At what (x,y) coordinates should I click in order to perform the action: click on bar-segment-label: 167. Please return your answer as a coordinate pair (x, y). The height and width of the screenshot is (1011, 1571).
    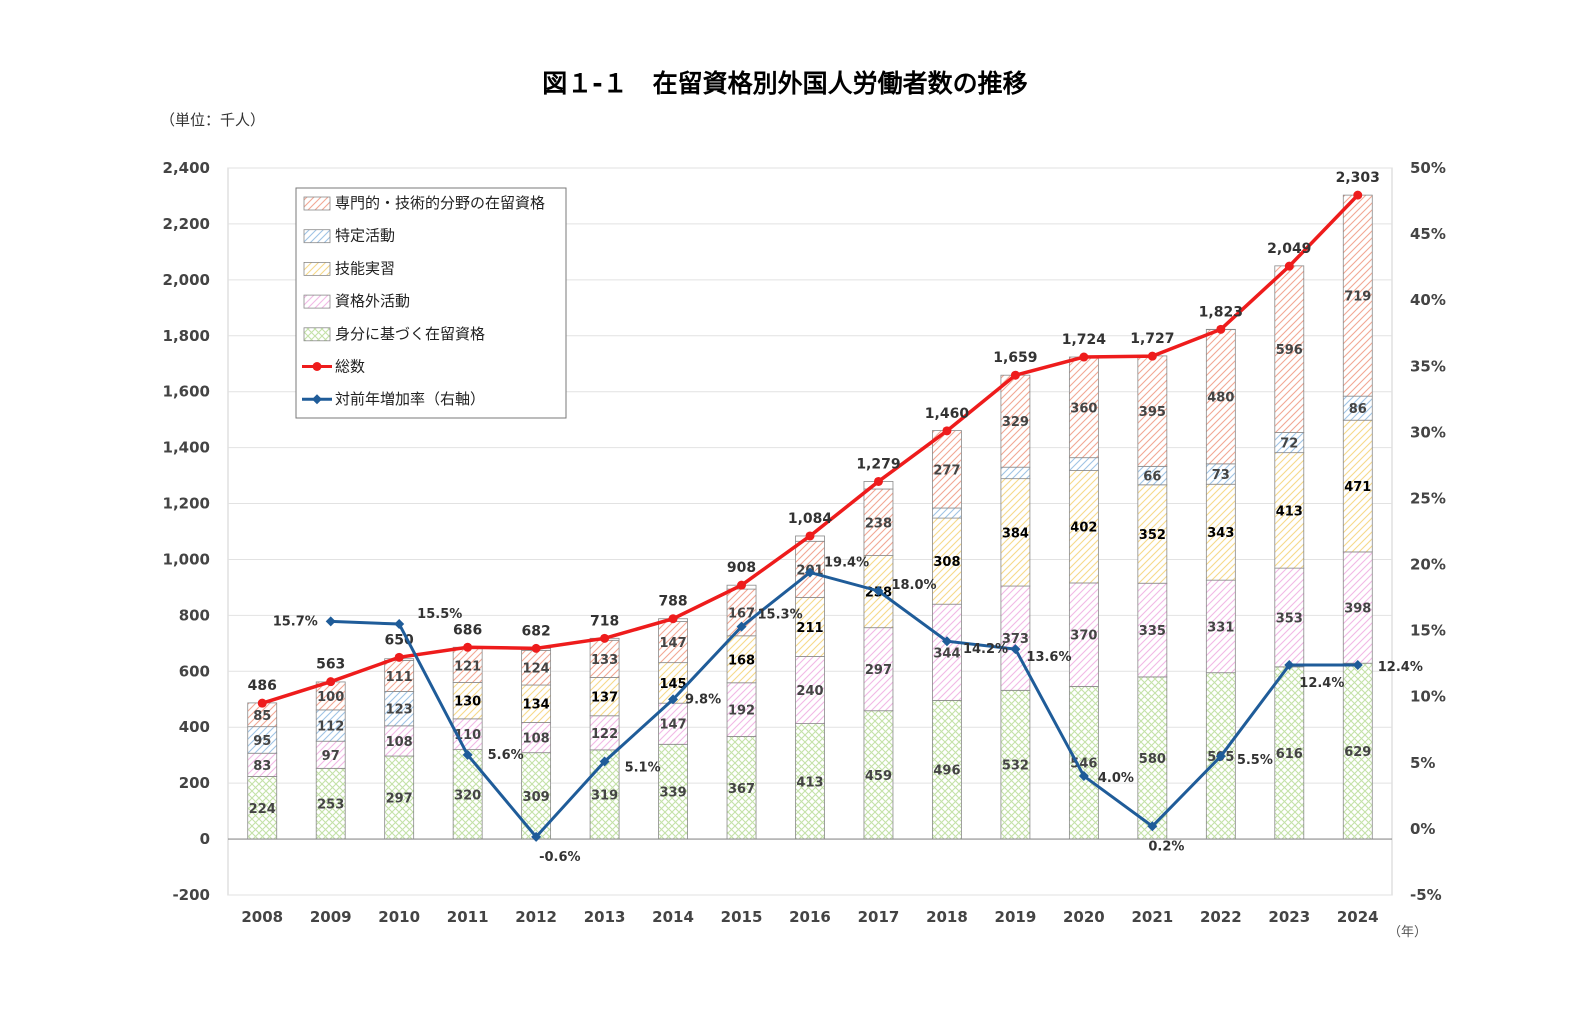
    Looking at the image, I should click on (741, 613).